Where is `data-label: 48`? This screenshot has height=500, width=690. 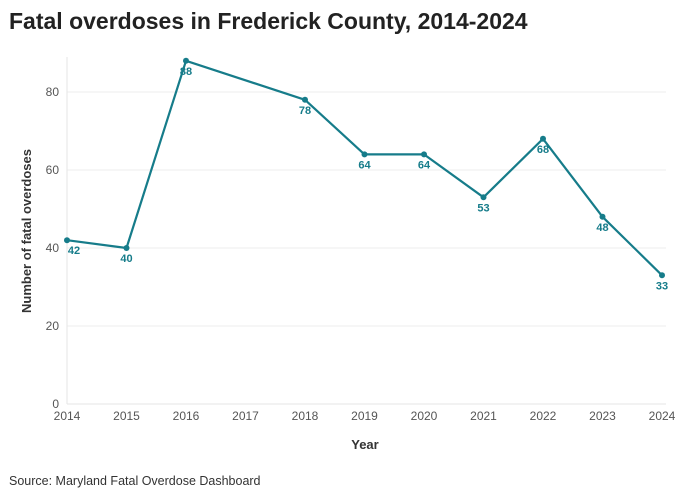
data-label: 48 is located at coordinates (602, 228).